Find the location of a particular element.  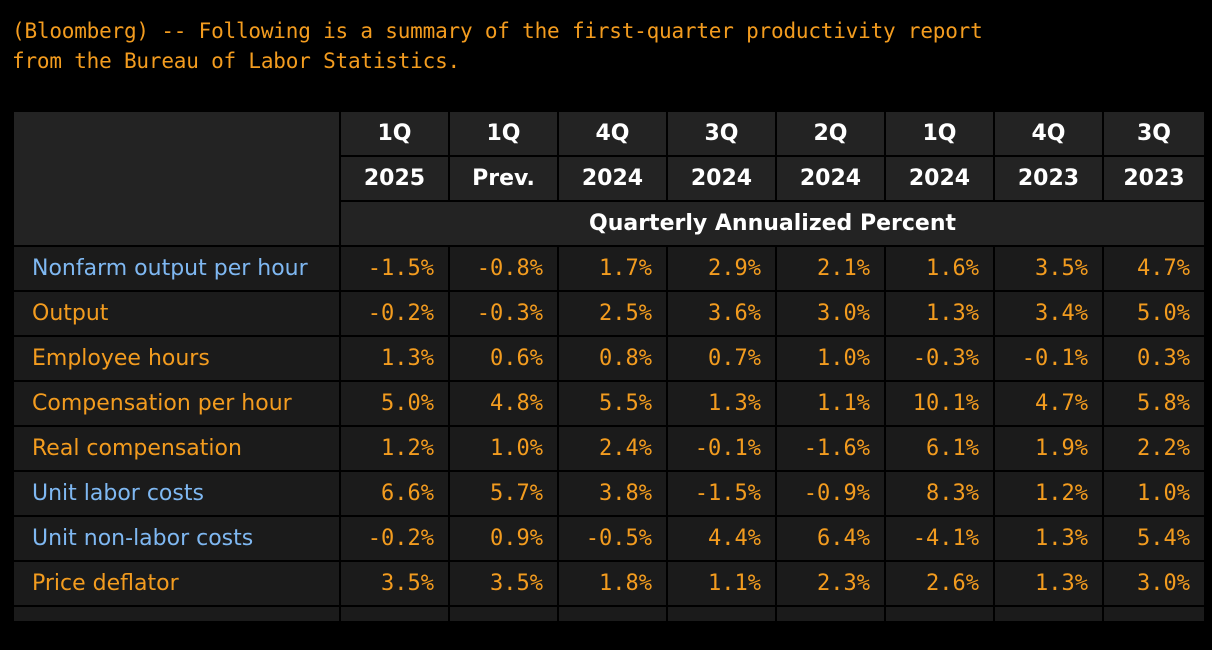

value-cell: 6.1% is located at coordinates (939, 448).